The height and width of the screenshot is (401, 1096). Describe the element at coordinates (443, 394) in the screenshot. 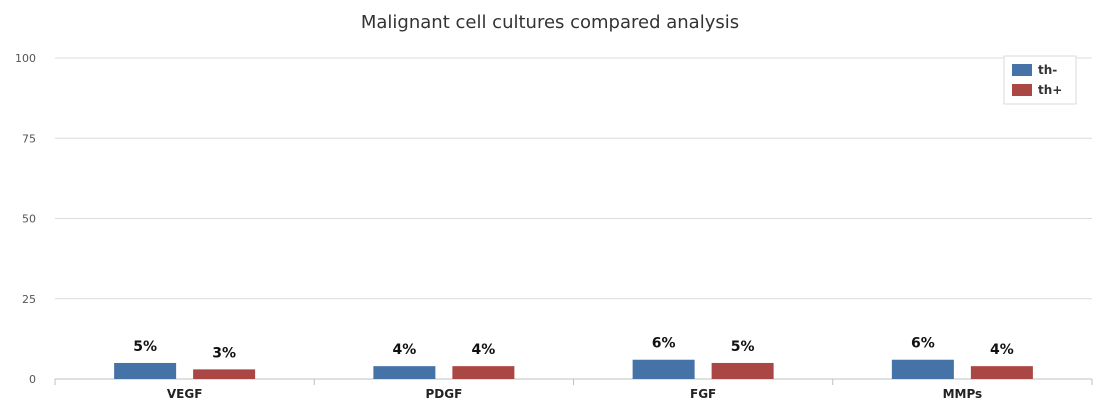

I see `x-tick-label: PDGF` at that location.